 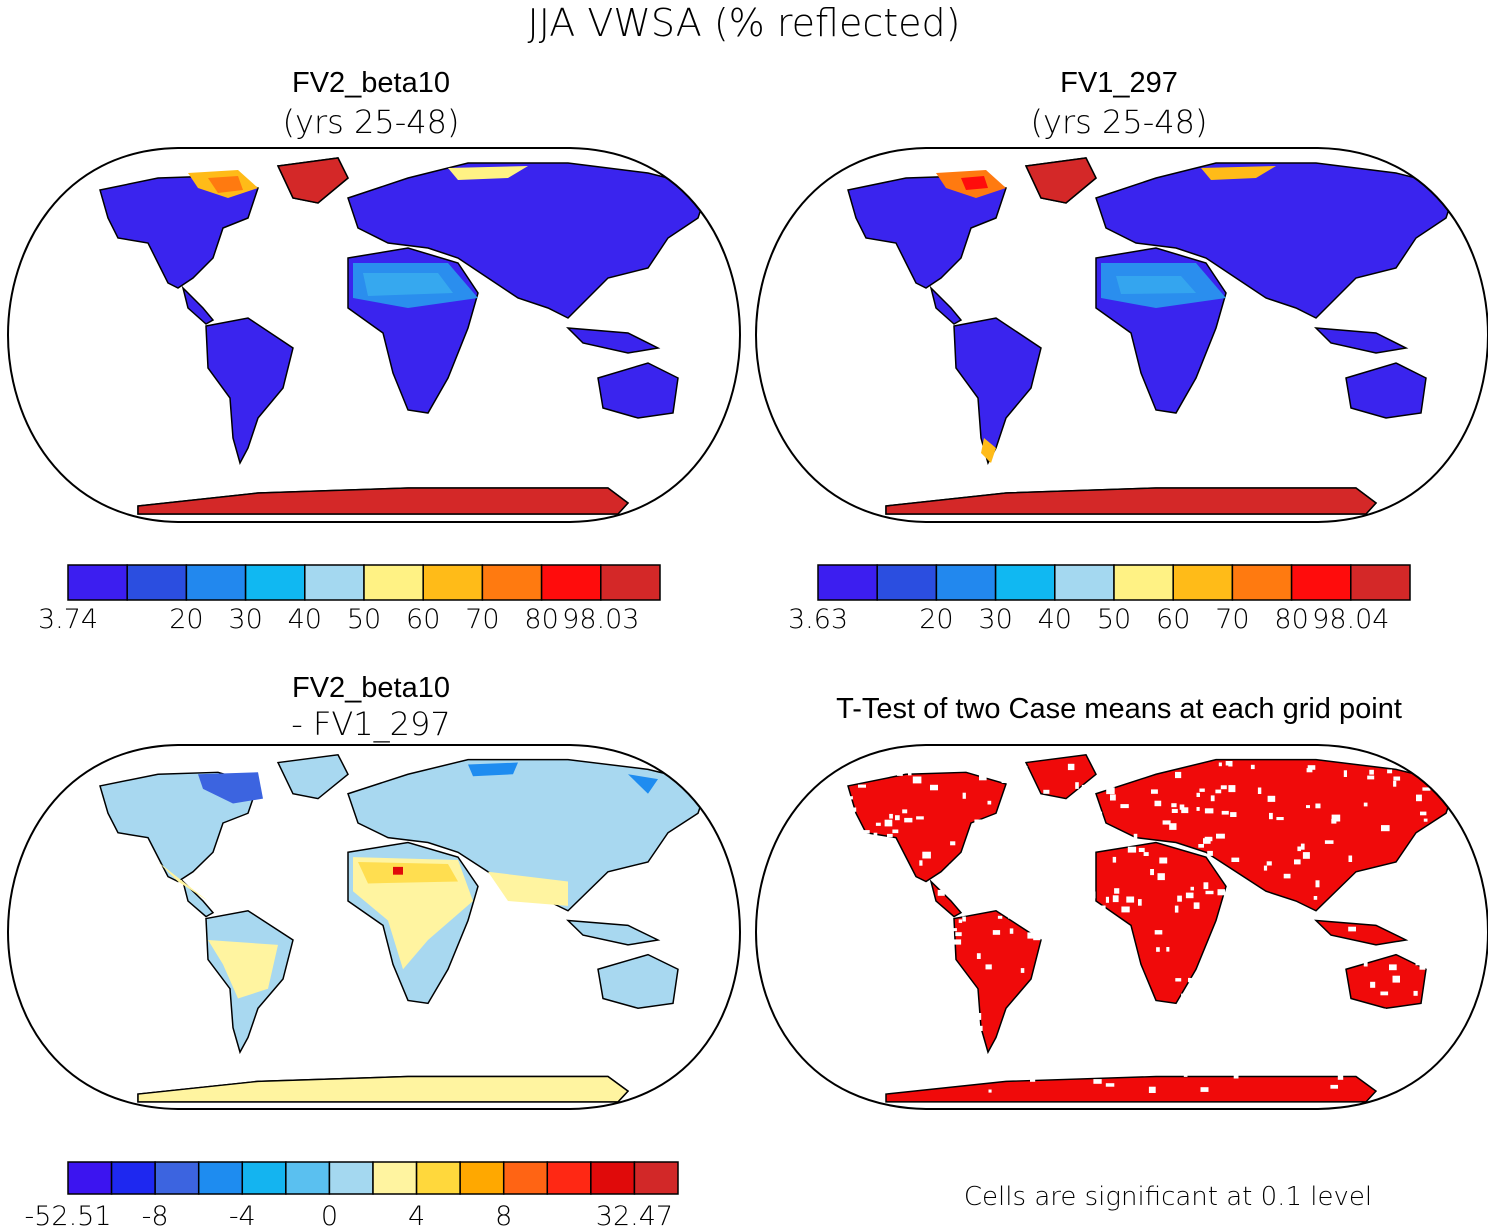 What do you see at coordinates (416, 1214) in the screenshot?
I see `colorbar-tick-label: 4` at bounding box center [416, 1214].